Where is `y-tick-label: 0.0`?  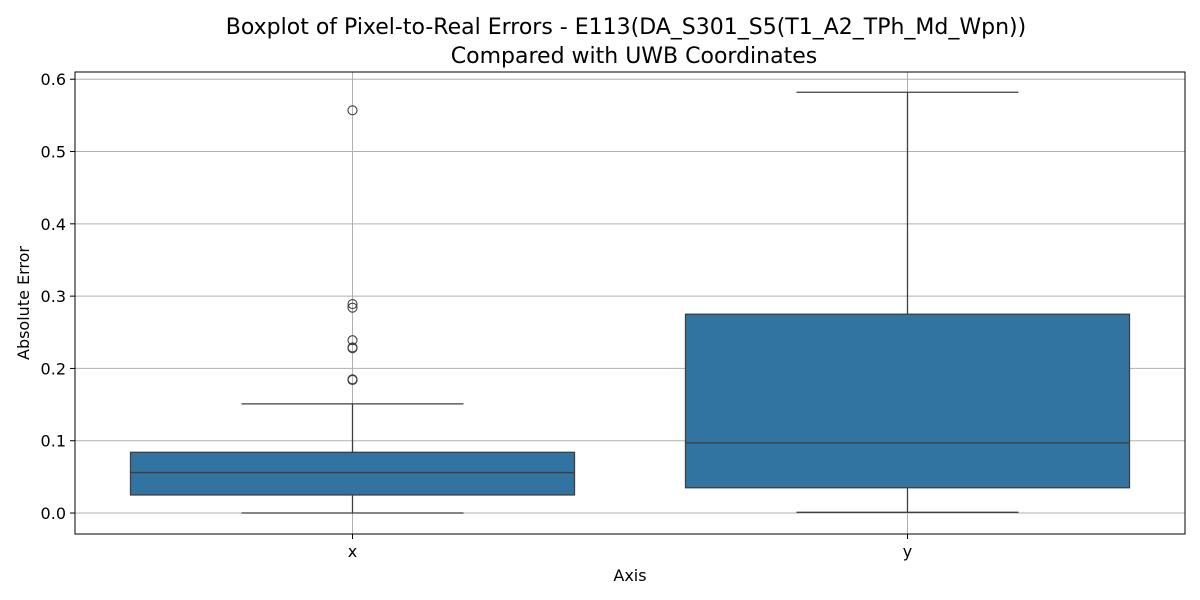
y-tick-label: 0.0 is located at coordinates (53, 513).